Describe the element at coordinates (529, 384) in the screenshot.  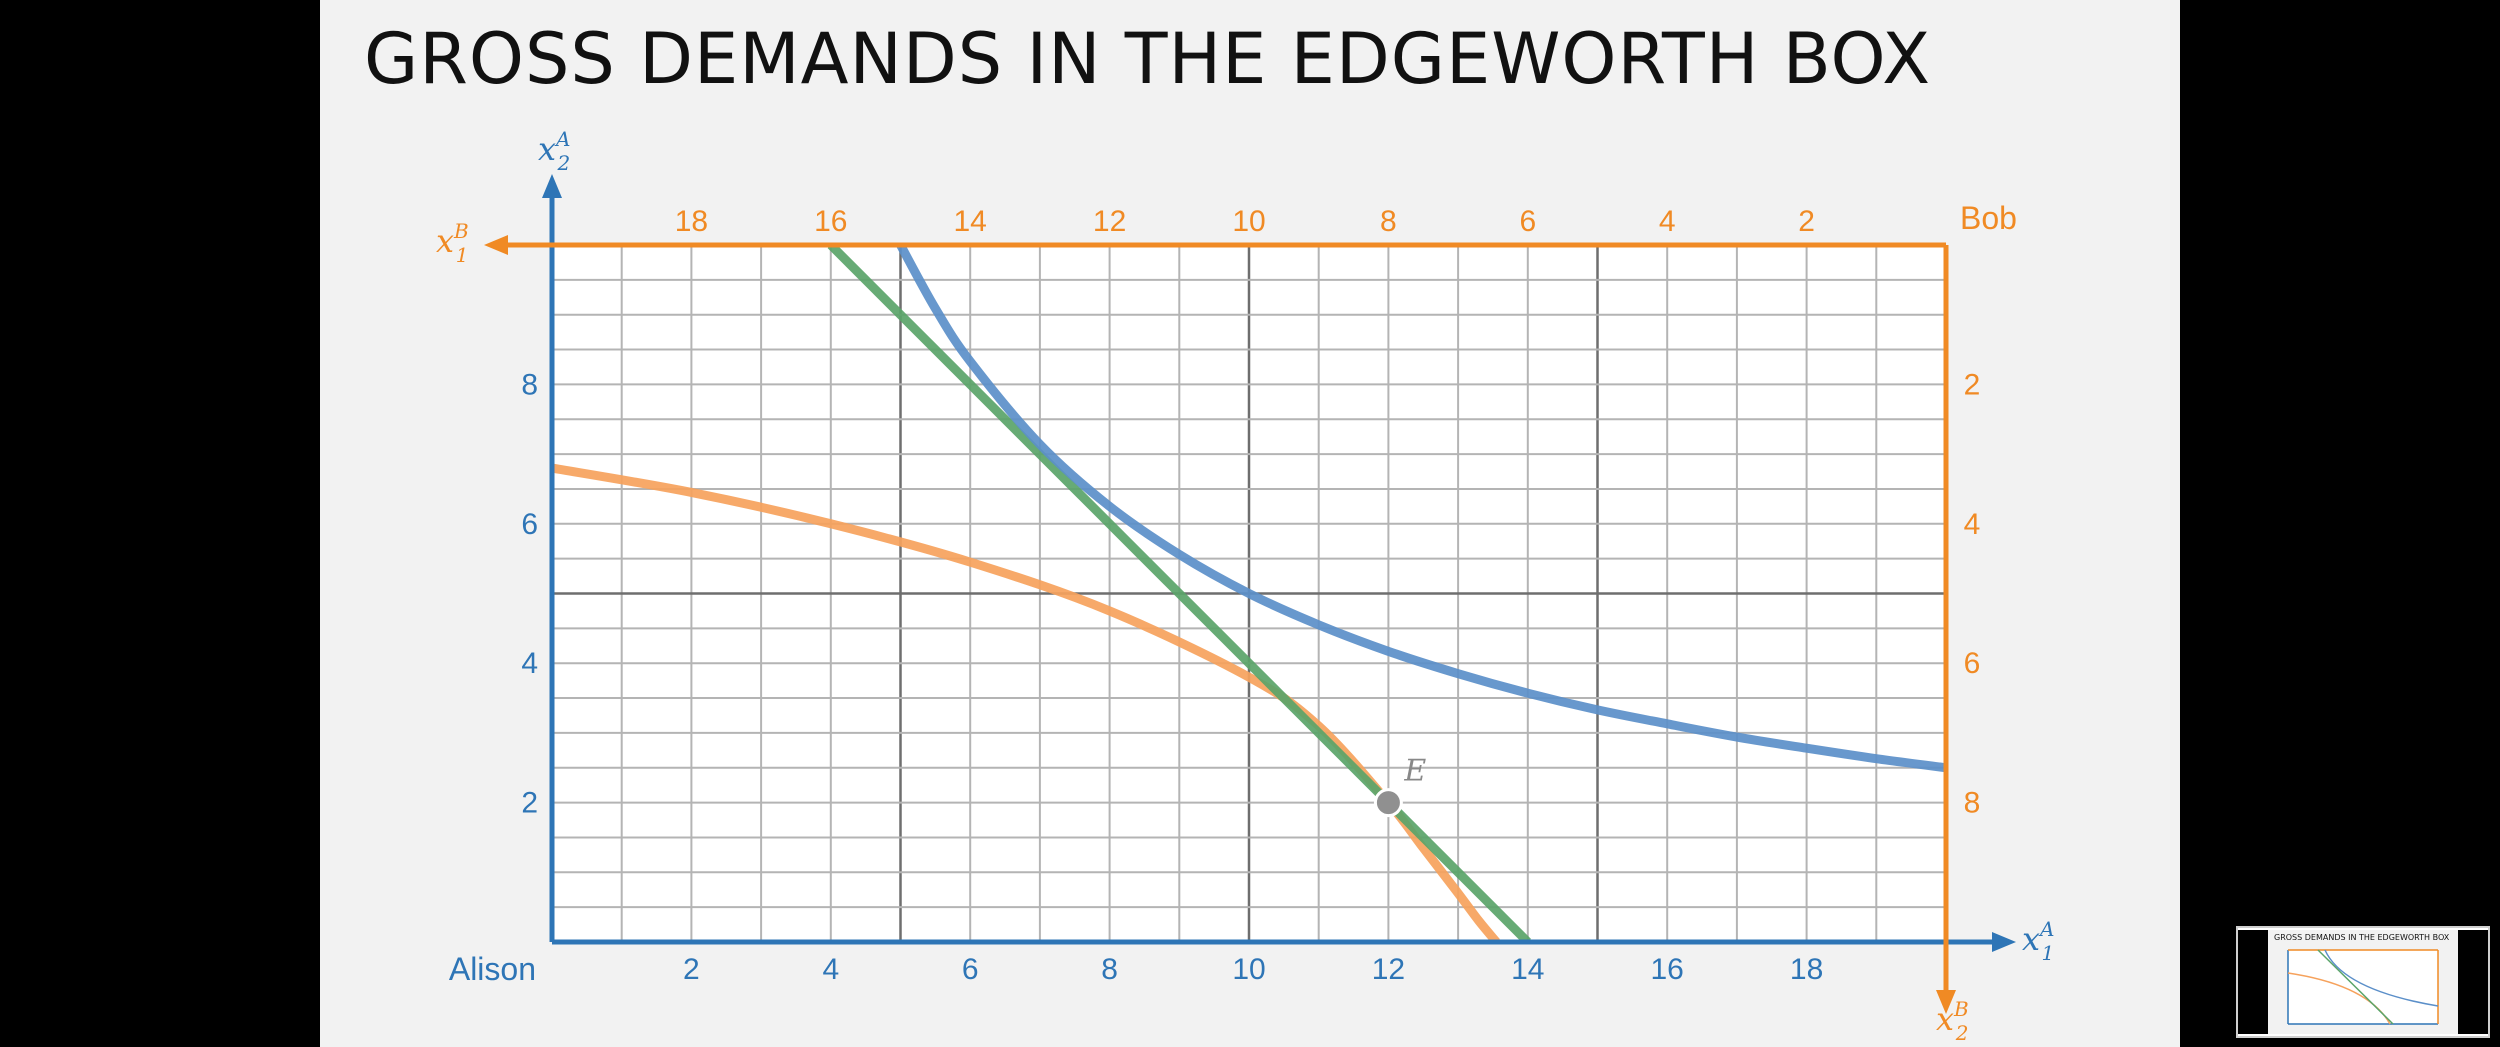
I see `tick-label-alison-y: 8` at that location.